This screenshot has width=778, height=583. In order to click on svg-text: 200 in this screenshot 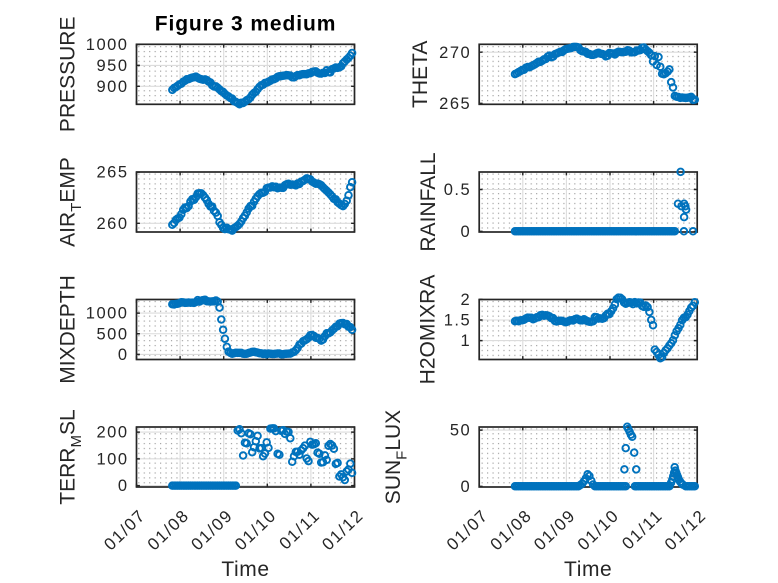, I will do `click(112, 433)`.